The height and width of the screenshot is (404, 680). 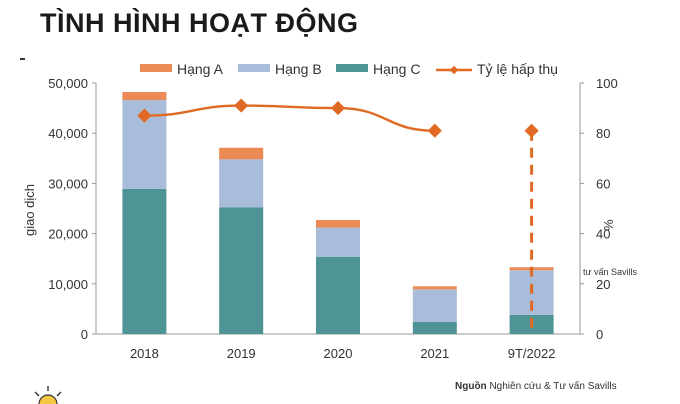 I want to click on sun-icon, so click(x=48, y=394).